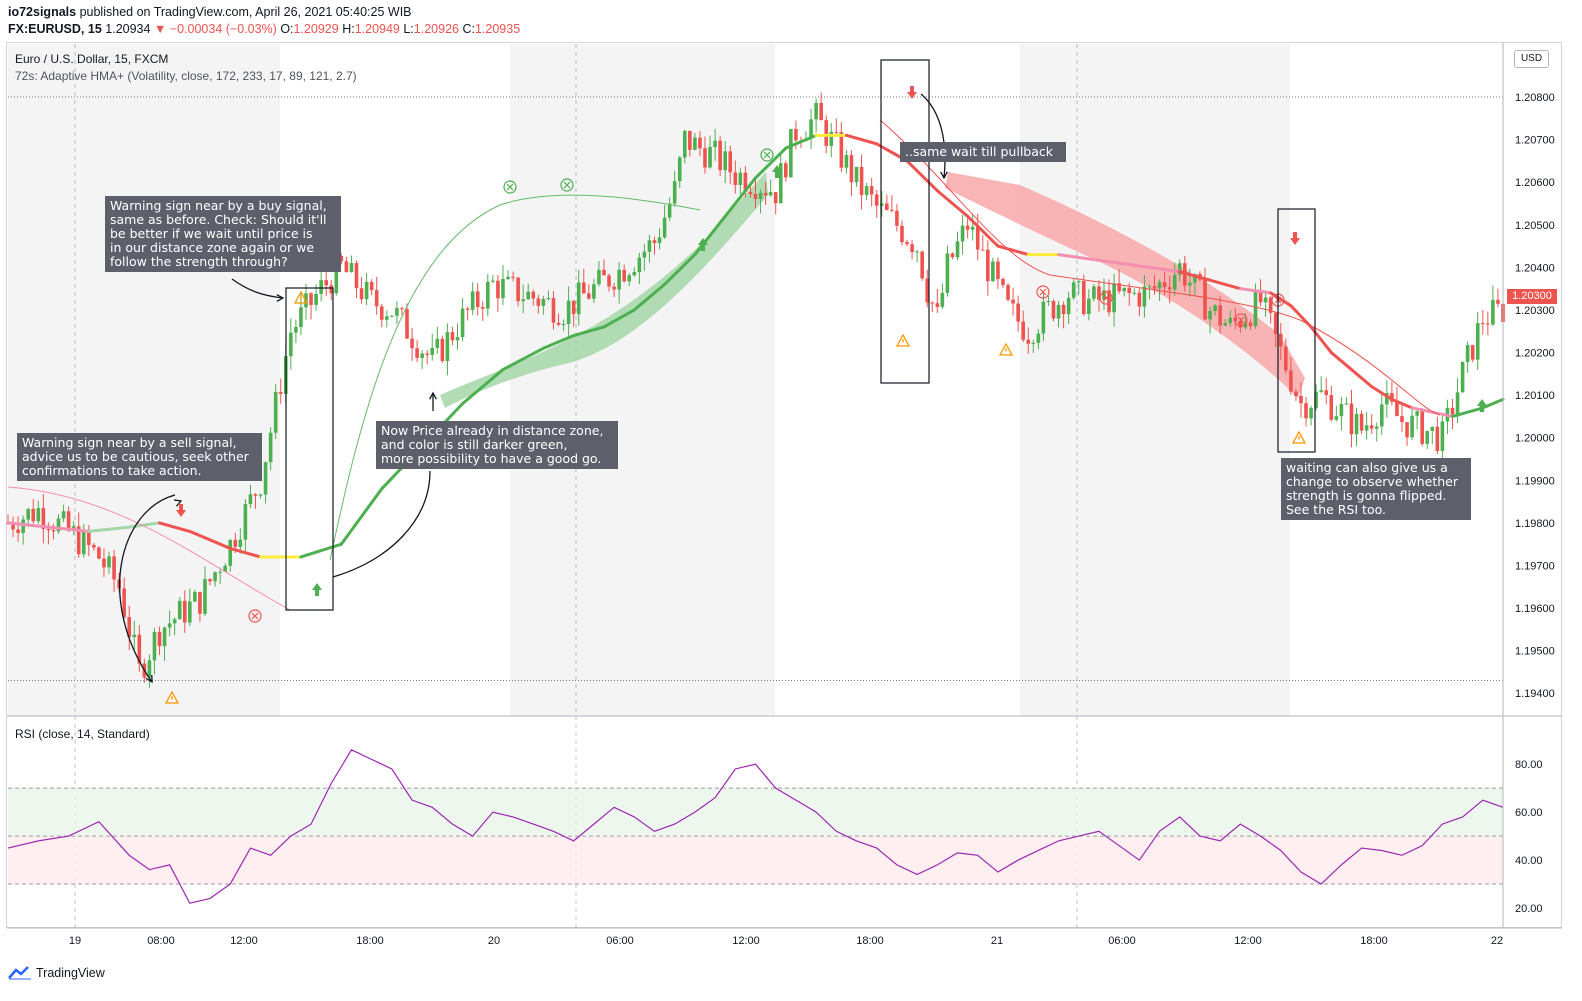  I want to click on price-tick-label: 1.19500, so click(1535, 652).